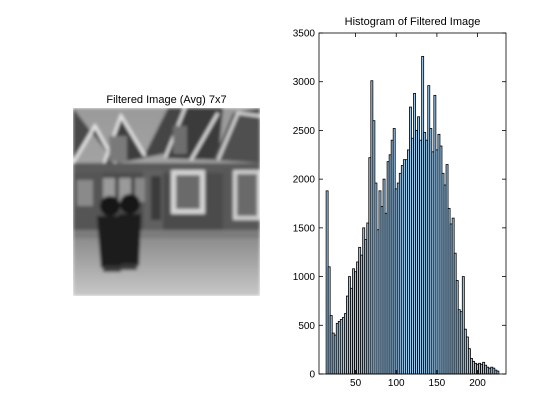 The height and width of the screenshot is (420, 560). I want to click on y-tick-label: 3500, so click(304, 34).